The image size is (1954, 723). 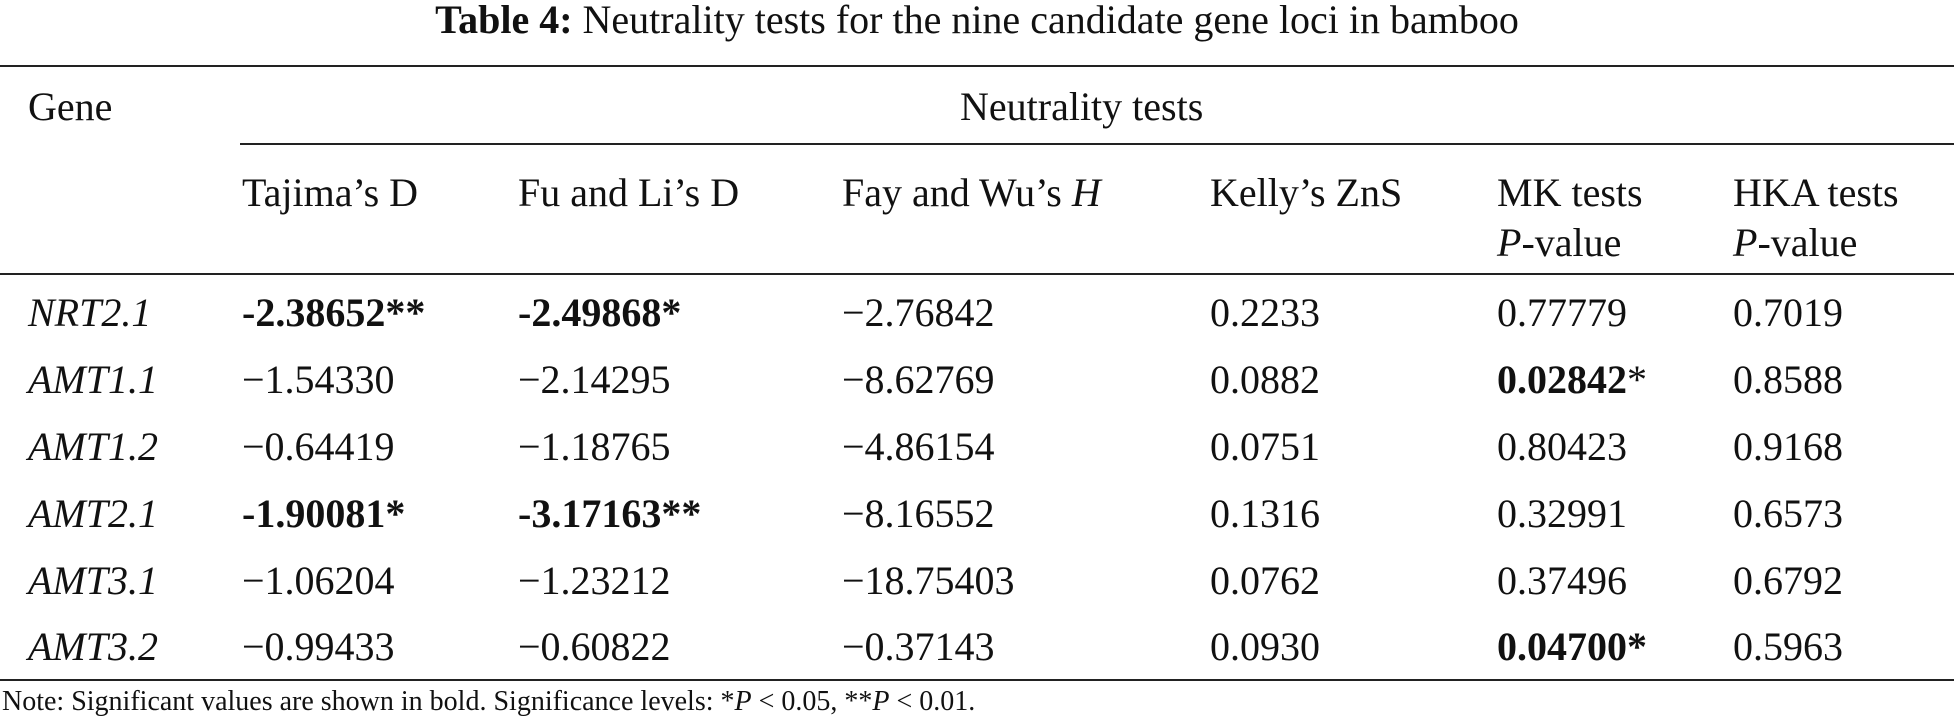 I want to click on bottom-rule, so click(x=977, y=680).